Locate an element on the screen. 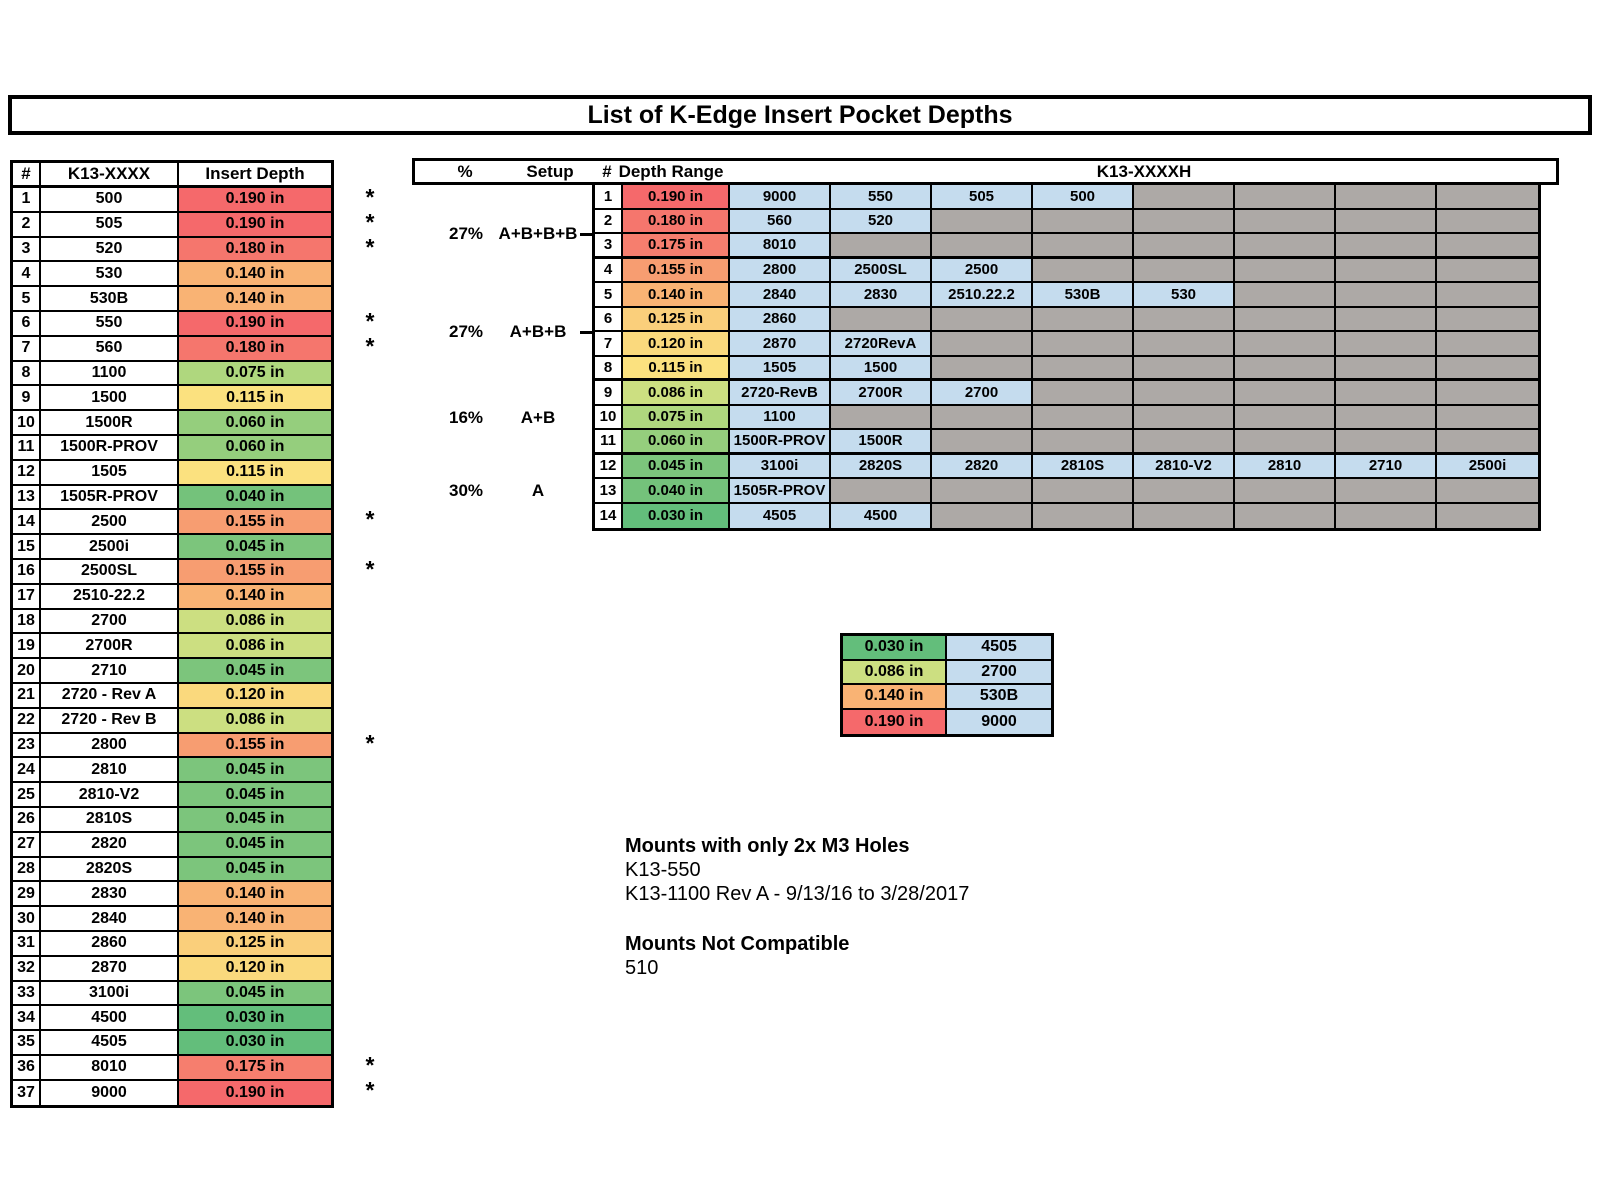 This screenshot has width=1600, height=1200. model-cell: 2500 is located at coordinates (110, 522).